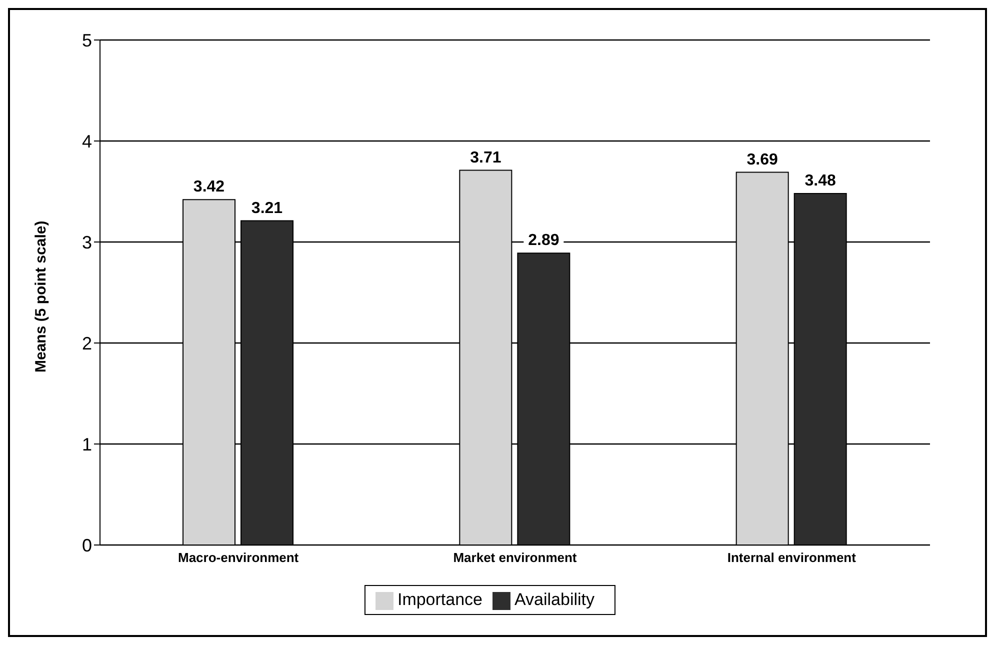 This screenshot has height=651, width=997. Describe the element at coordinates (820, 181) in the screenshot. I see `data-label: 3.48` at that location.